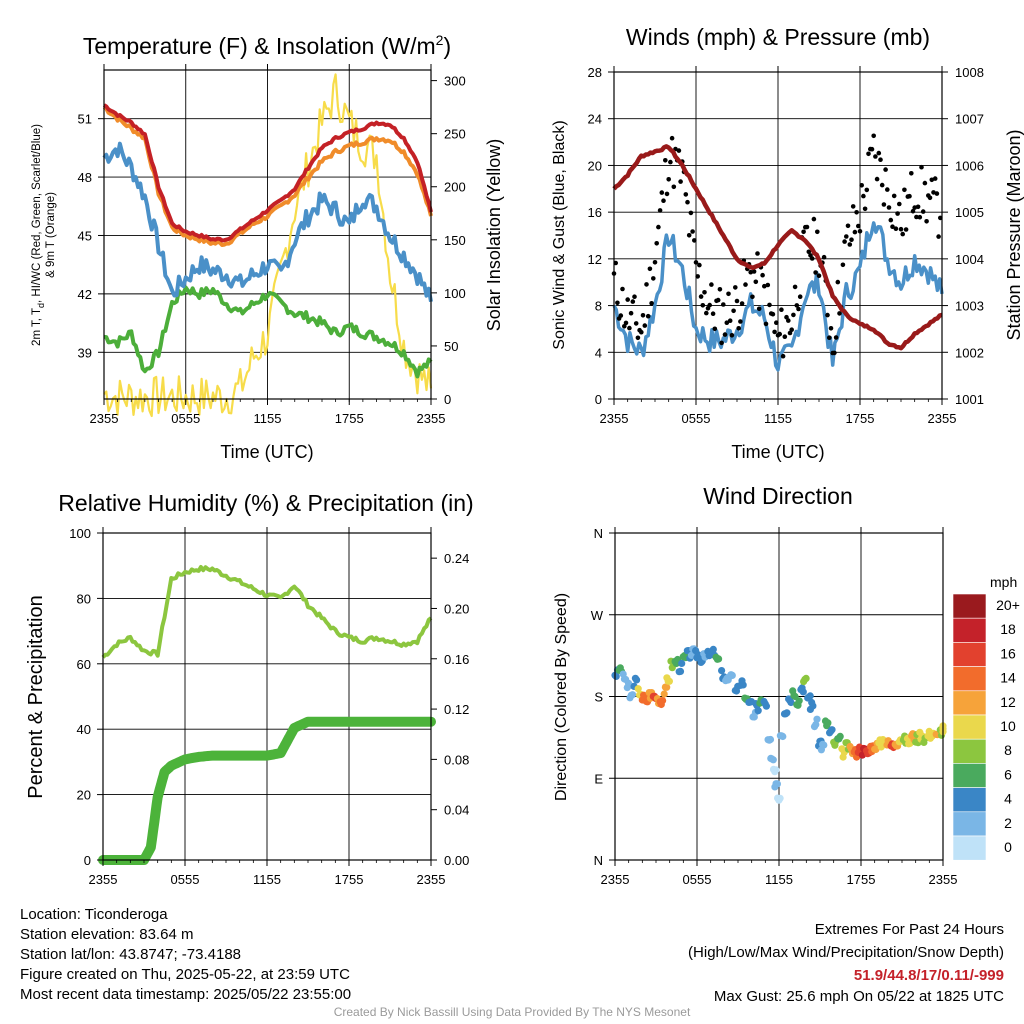 The image size is (1024, 1024). I want to click on temp-y2tick-label: 100, so click(455, 293).